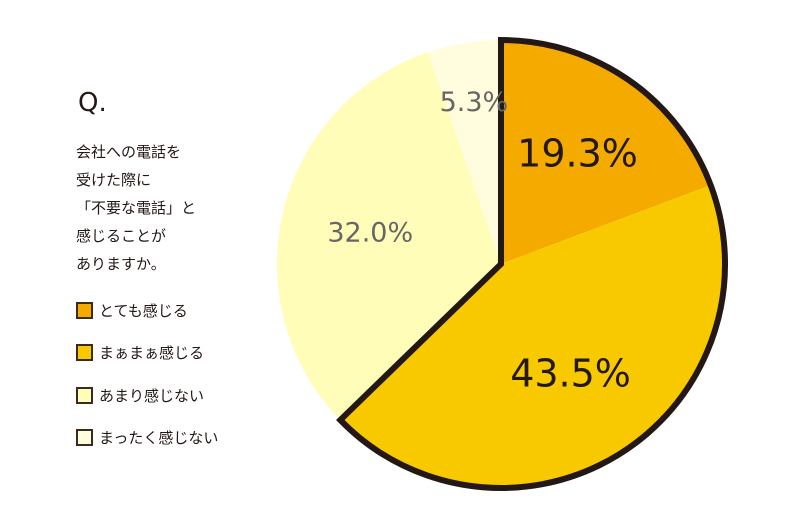 This screenshot has width=800, height=530. Describe the element at coordinates (92, 103) in the screenshot. I see `question-prefix: Q.` at that location.